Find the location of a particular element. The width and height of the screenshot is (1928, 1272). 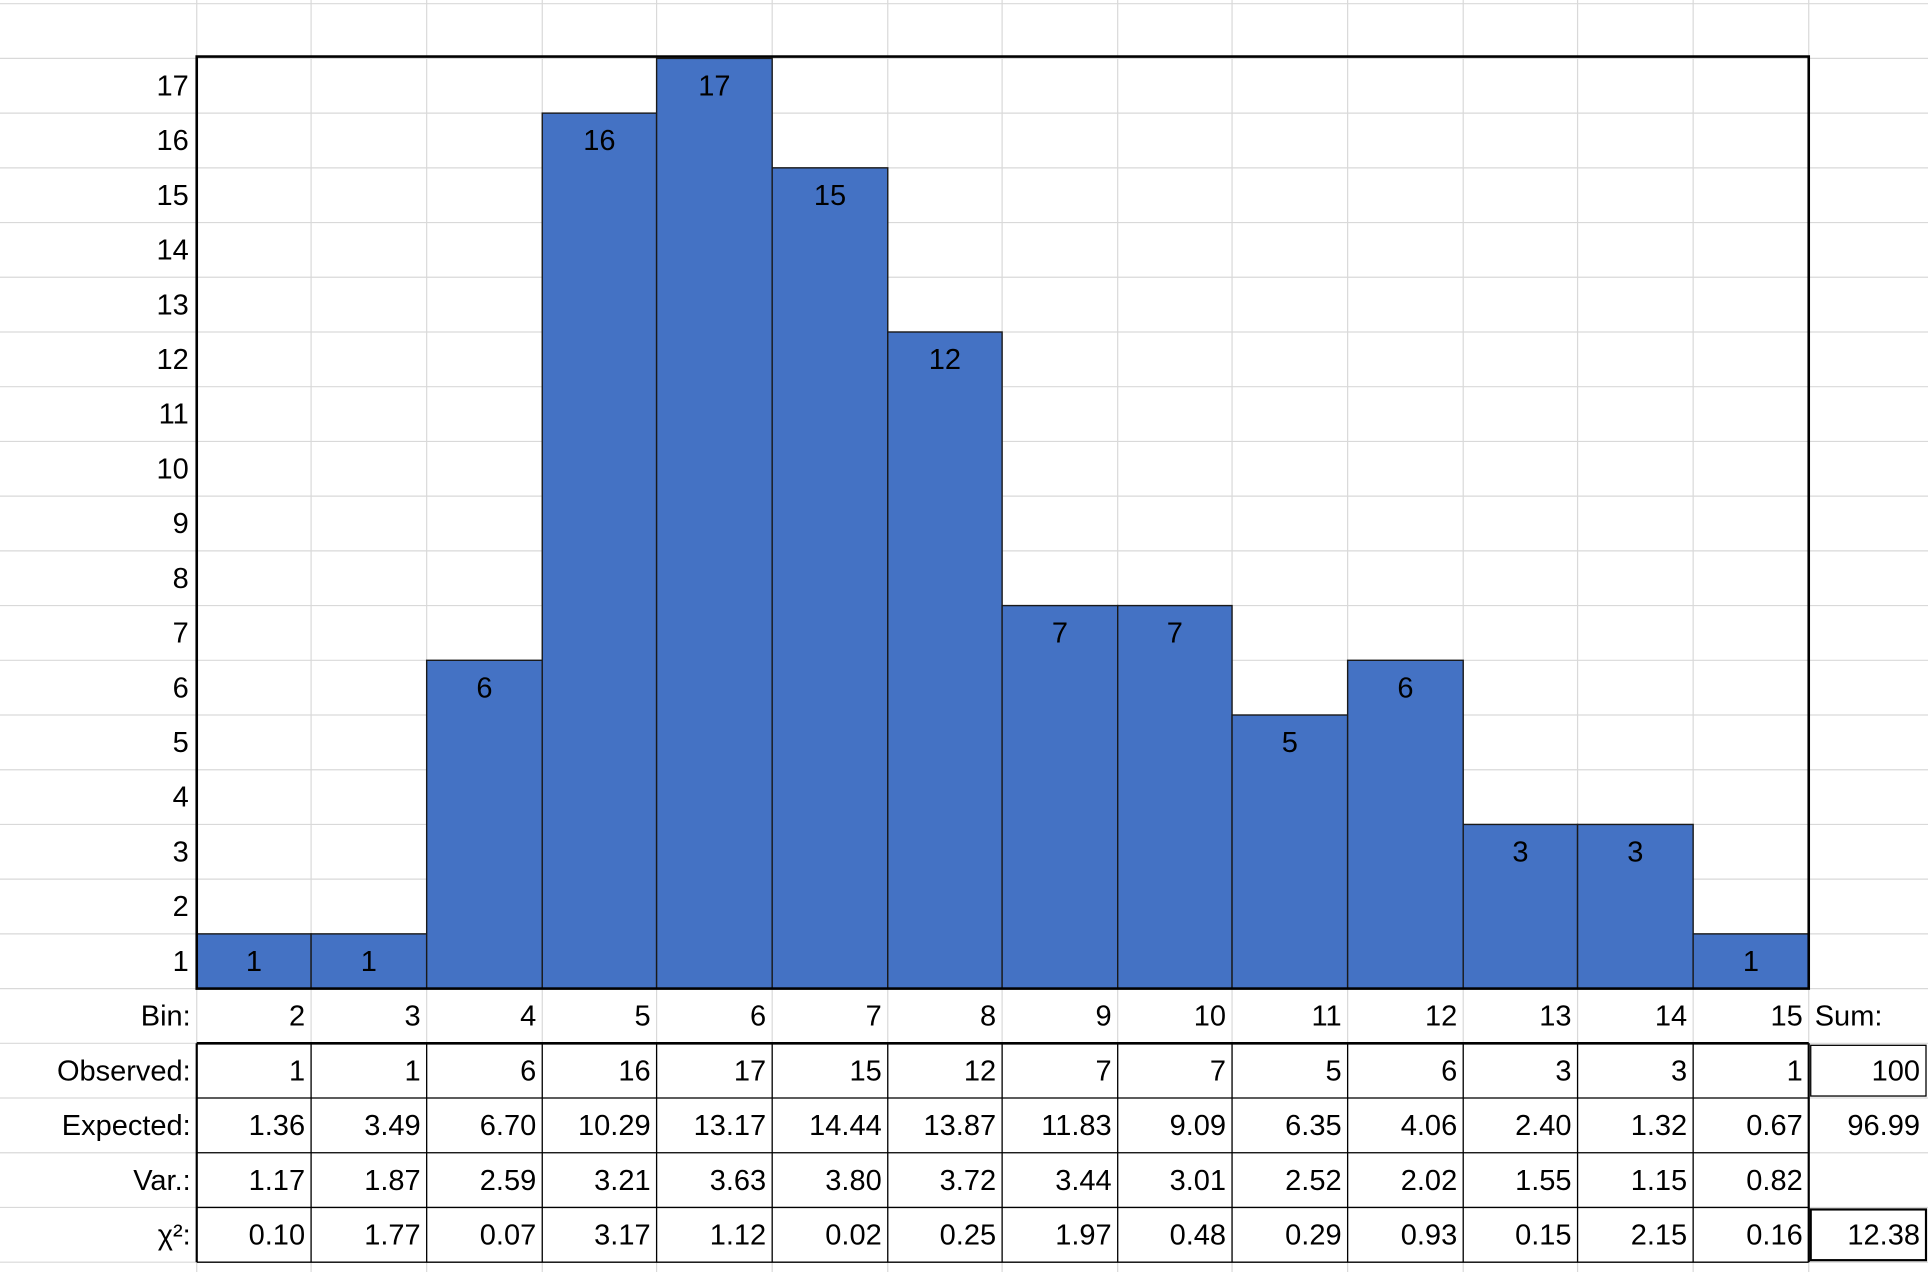

y-tick-label: 7 is located at coordinates (181, 634).